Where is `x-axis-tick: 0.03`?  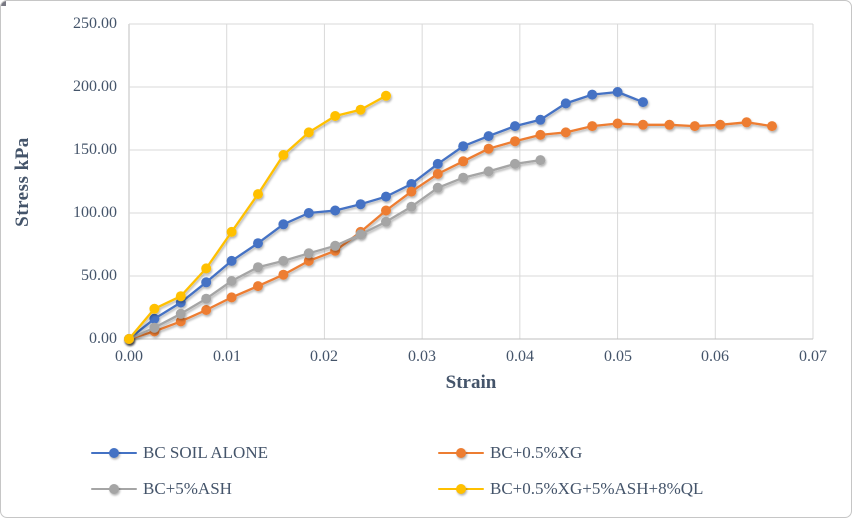
x-axis-tick: 0.03 is located at coordinates (422, 356).